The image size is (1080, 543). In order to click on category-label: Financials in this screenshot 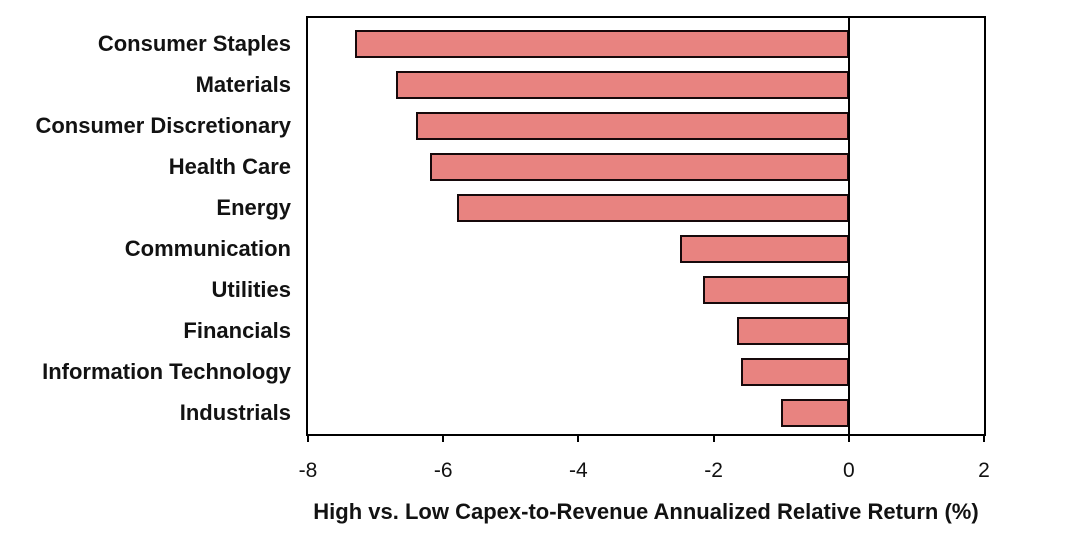, I will do `click(237, 330)`.